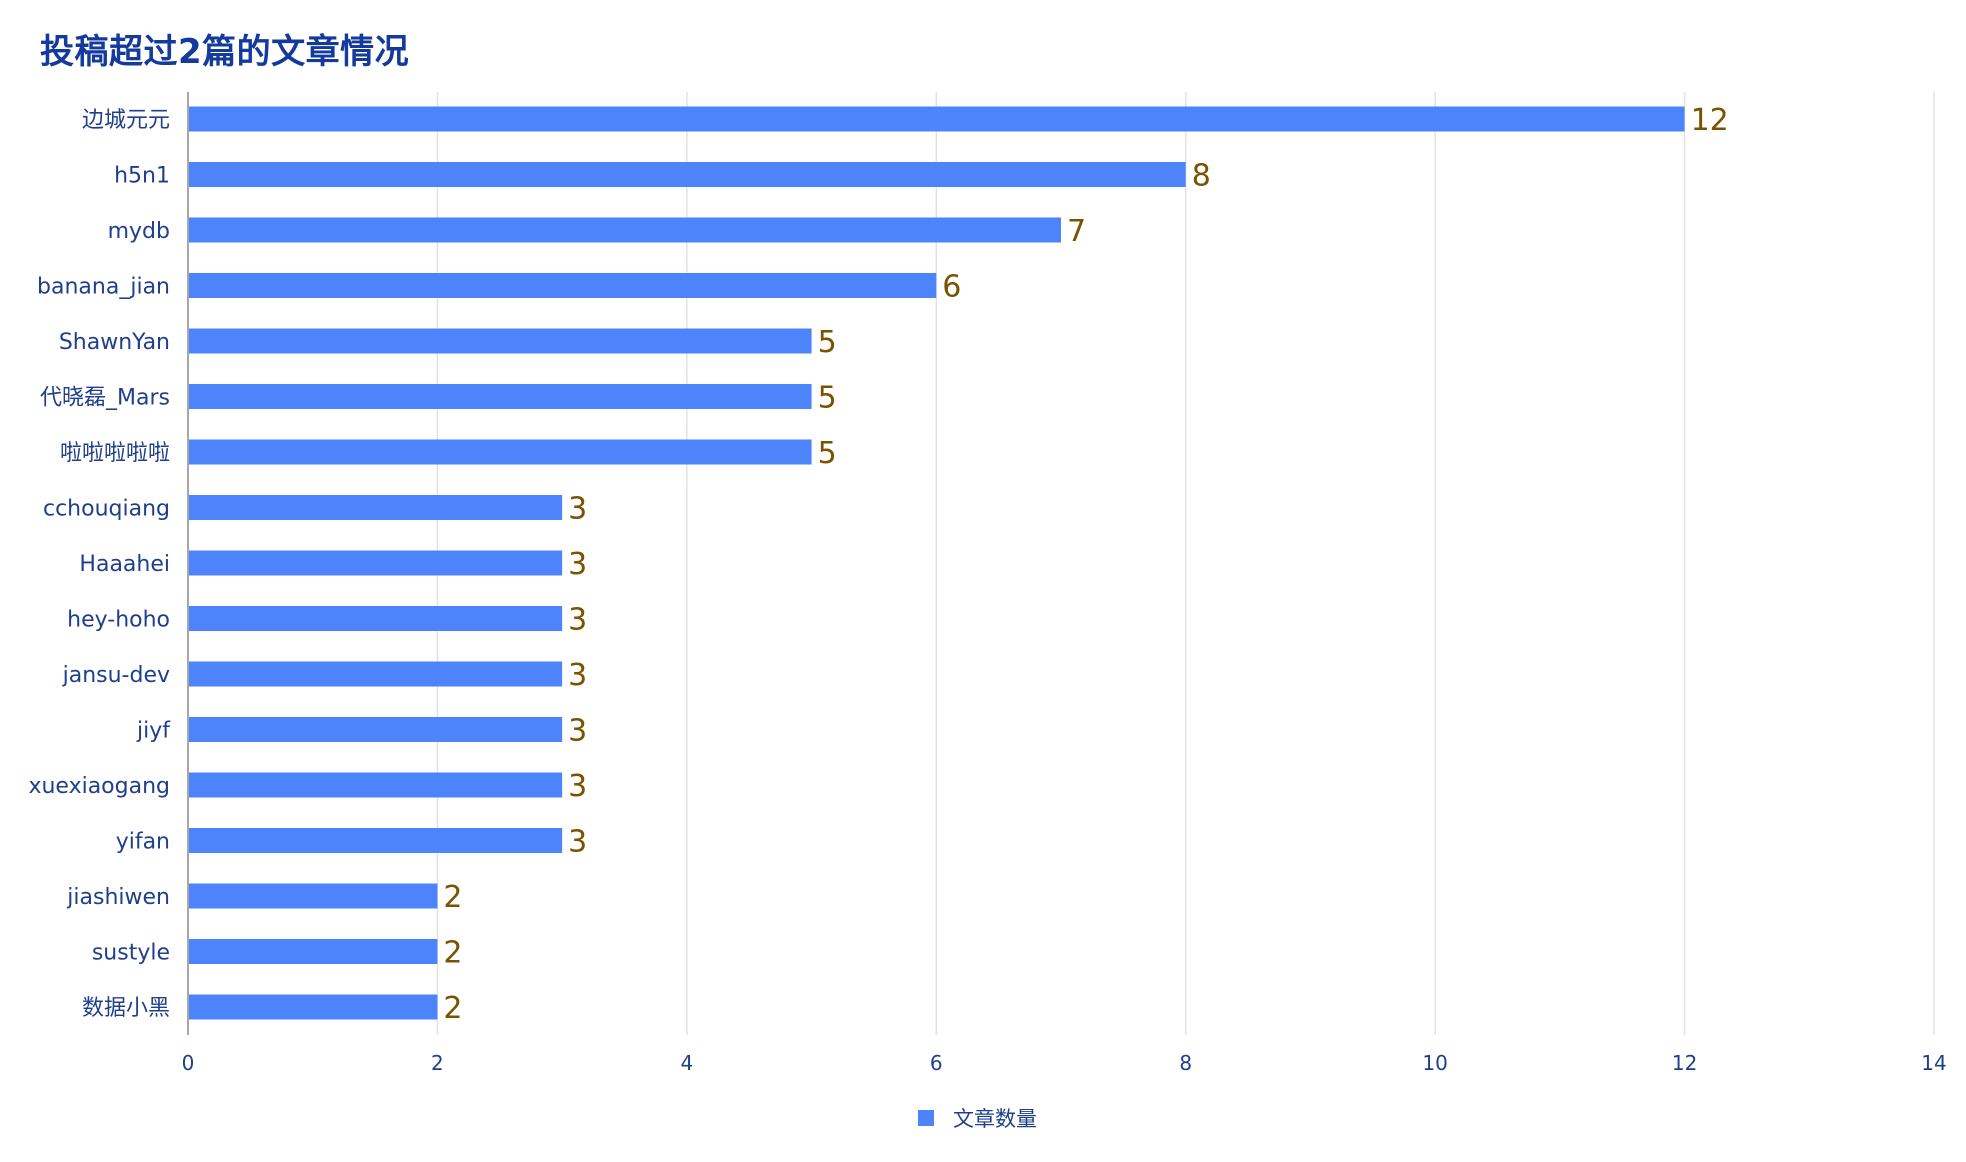  I want to click on category-label: xuexiaogang, so click(99, 786).